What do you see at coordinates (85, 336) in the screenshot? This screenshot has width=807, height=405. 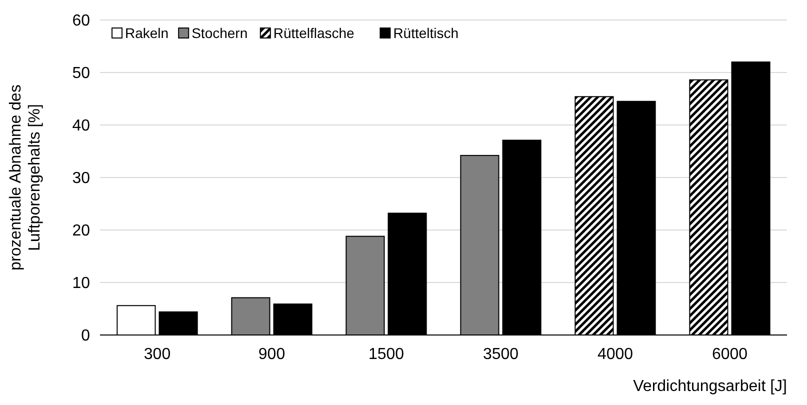 I see `y-tick-label: 0` at bounding box center [85, 336].